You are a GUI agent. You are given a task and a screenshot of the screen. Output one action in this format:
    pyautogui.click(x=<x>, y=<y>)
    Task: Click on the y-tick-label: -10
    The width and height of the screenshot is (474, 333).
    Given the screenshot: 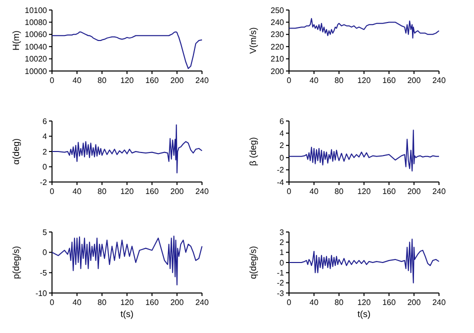 What is the action you would take?
    pyautogui.click(x=41, y=293)
    